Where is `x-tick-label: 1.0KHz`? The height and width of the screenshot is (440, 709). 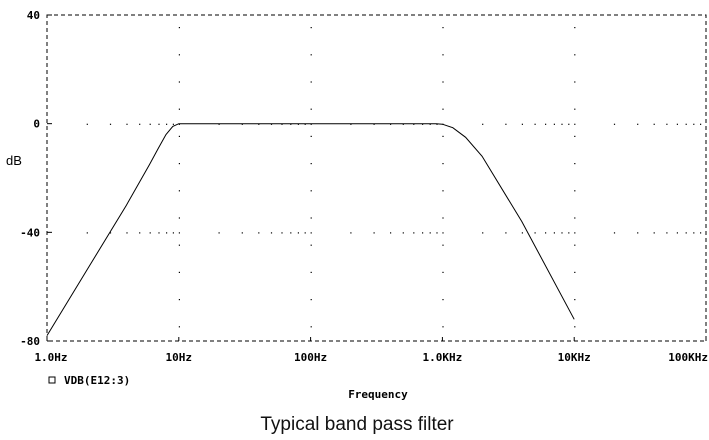
x-tick-label: 1.0KHz is located at coordinates (443, 357).